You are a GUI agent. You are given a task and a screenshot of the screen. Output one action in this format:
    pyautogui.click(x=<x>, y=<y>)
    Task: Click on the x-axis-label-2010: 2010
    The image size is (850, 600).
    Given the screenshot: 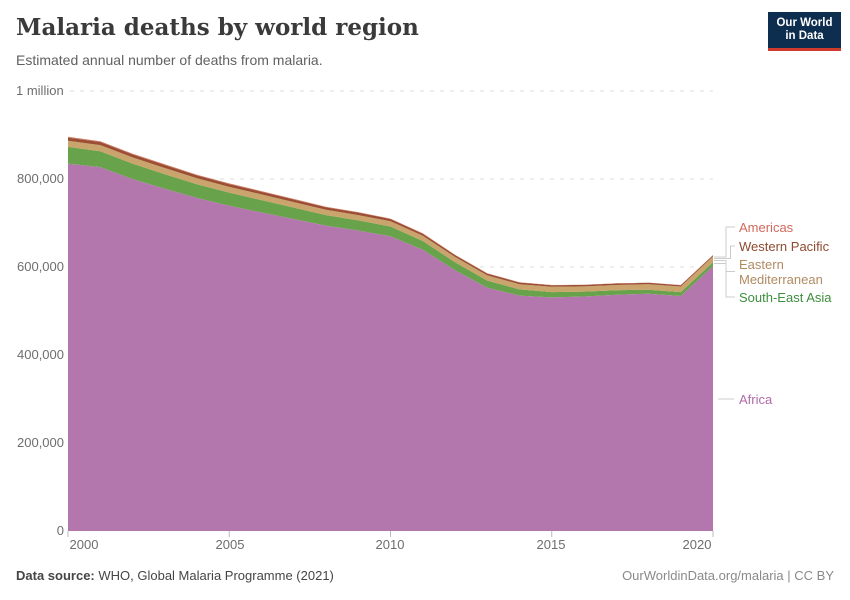 What is the action you would take?
    pyautogui.click(x=390, y=544)
    